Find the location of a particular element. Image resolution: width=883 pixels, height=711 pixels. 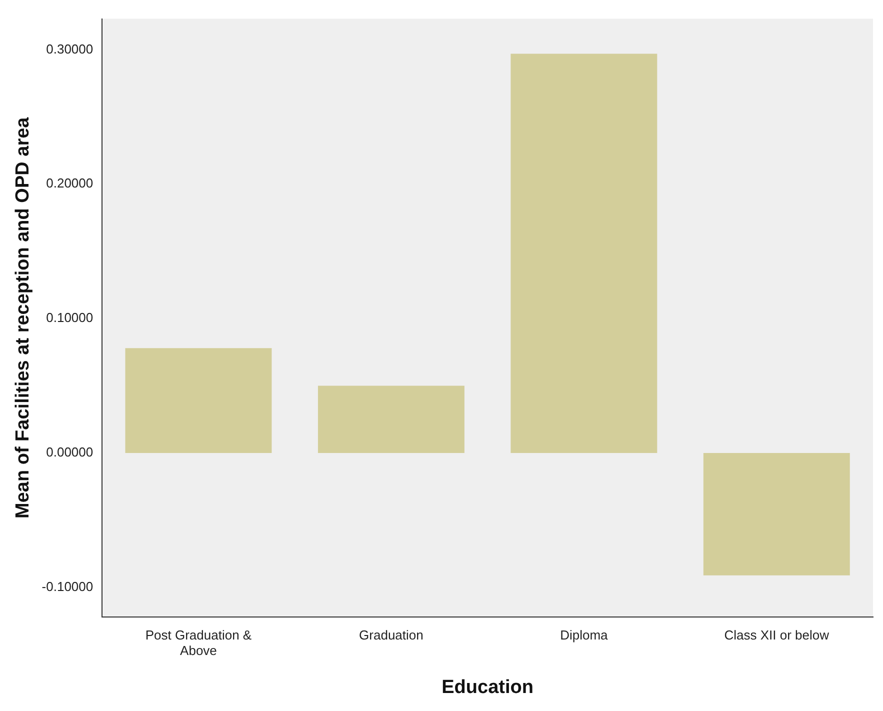

x-tick-label: Post Graduation & Above is located at coordinates (198, 642).